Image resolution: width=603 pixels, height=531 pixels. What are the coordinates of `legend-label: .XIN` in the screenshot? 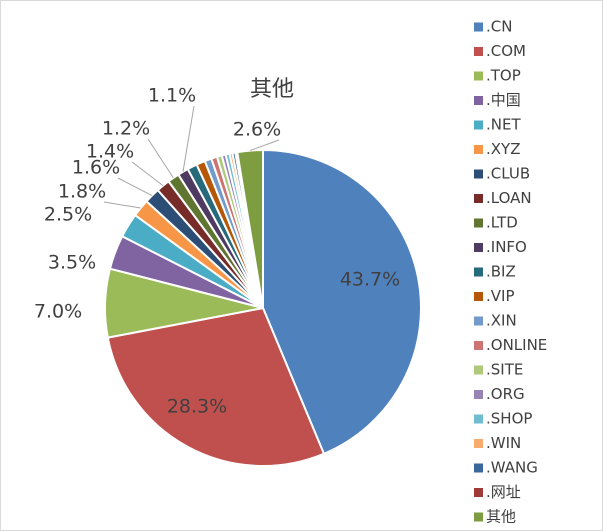 It's located at (501, 321).